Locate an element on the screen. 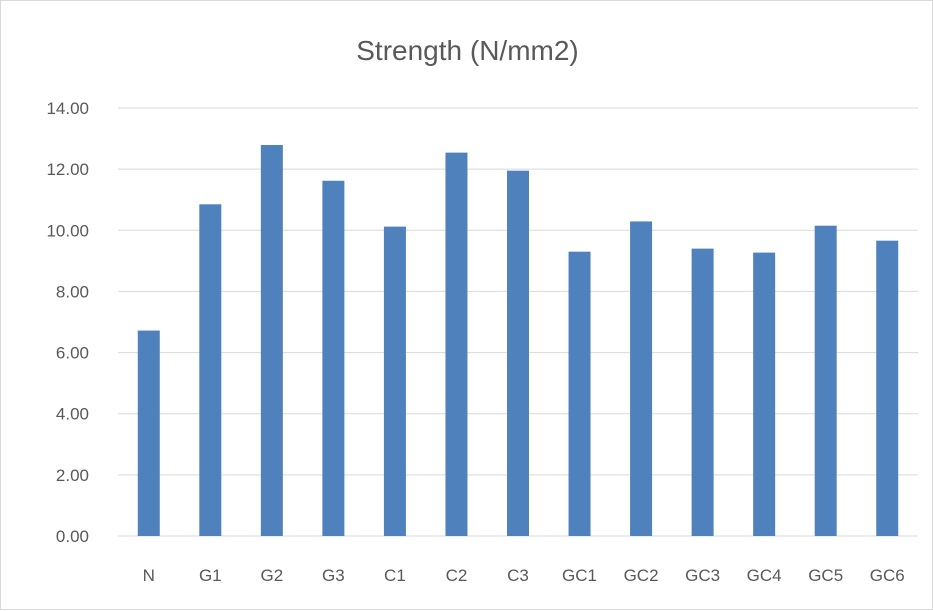  x-tick-label: G2 is located at coordinates (272, 575).